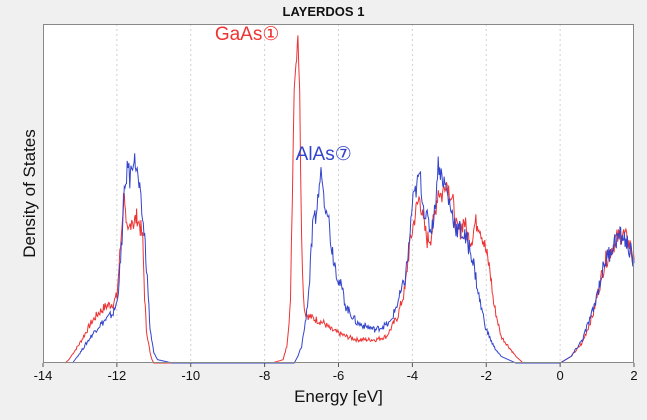 This screenshot has height=420, width=647. Describe the element at coordinates (323, 11) in the screenshot. I see `window-title: LAYERDOS 1` at that location.